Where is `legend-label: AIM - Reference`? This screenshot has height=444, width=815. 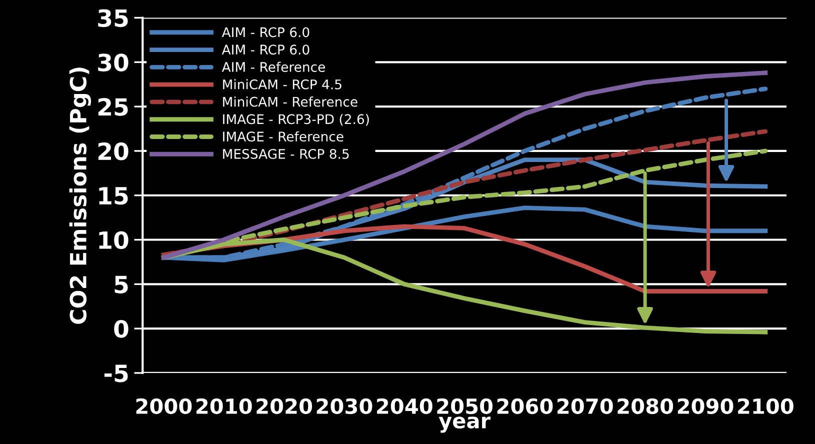
legend-label: AIM - Reference is located at coordinates (273, 67).